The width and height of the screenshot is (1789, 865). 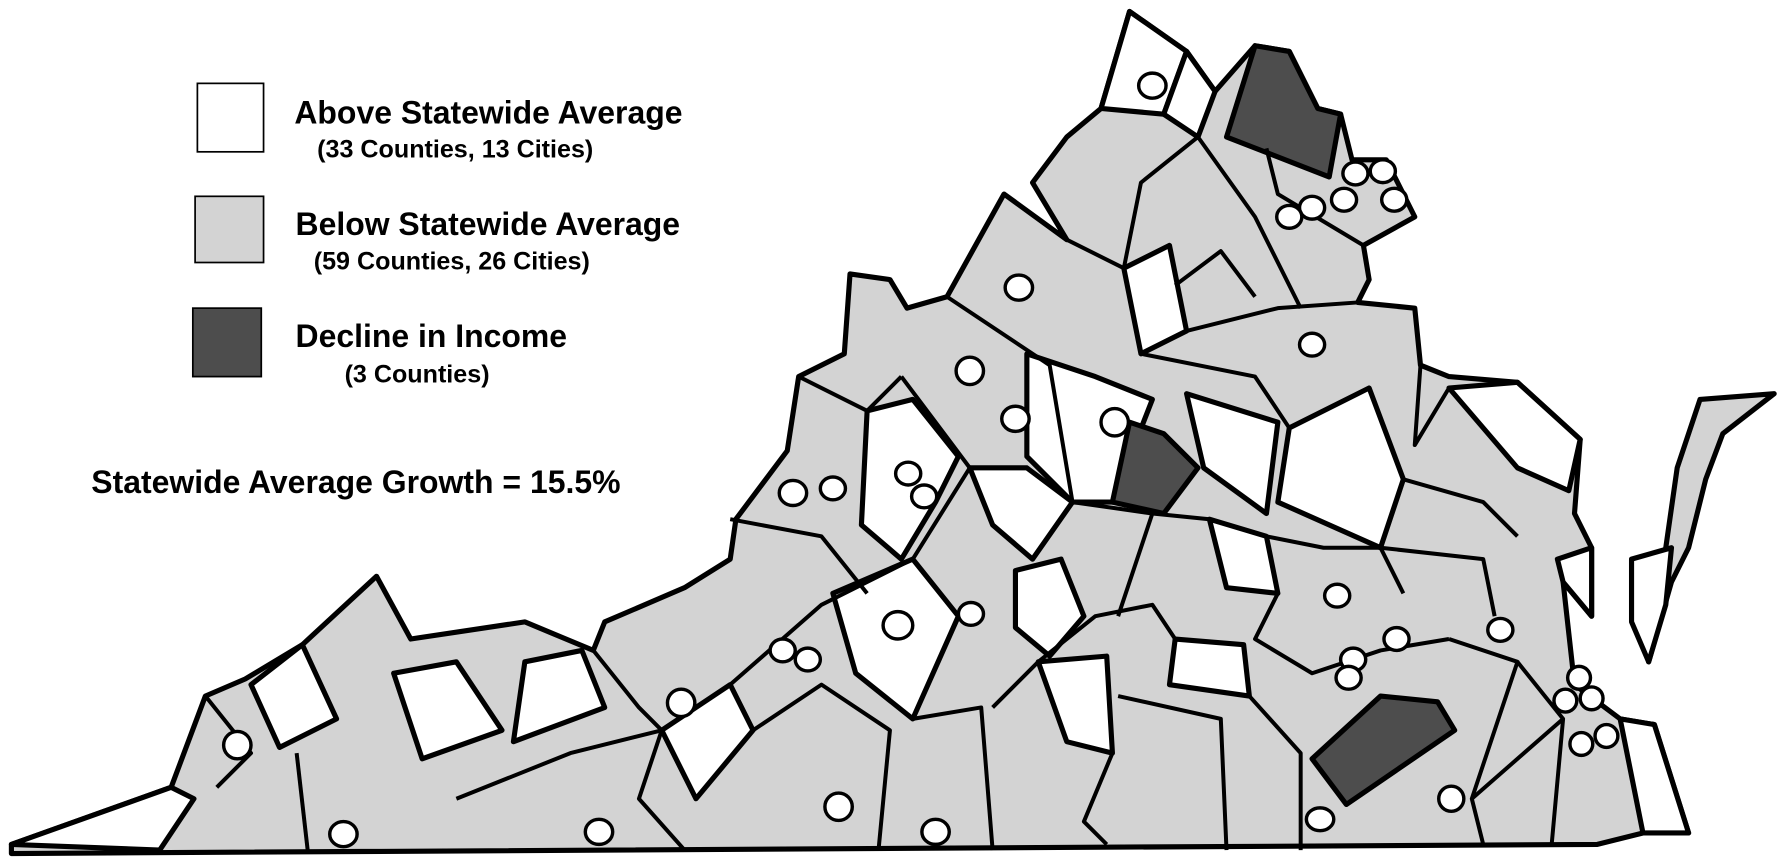 I want to click on legend-swatch-decline, so click(x=227, y=342).